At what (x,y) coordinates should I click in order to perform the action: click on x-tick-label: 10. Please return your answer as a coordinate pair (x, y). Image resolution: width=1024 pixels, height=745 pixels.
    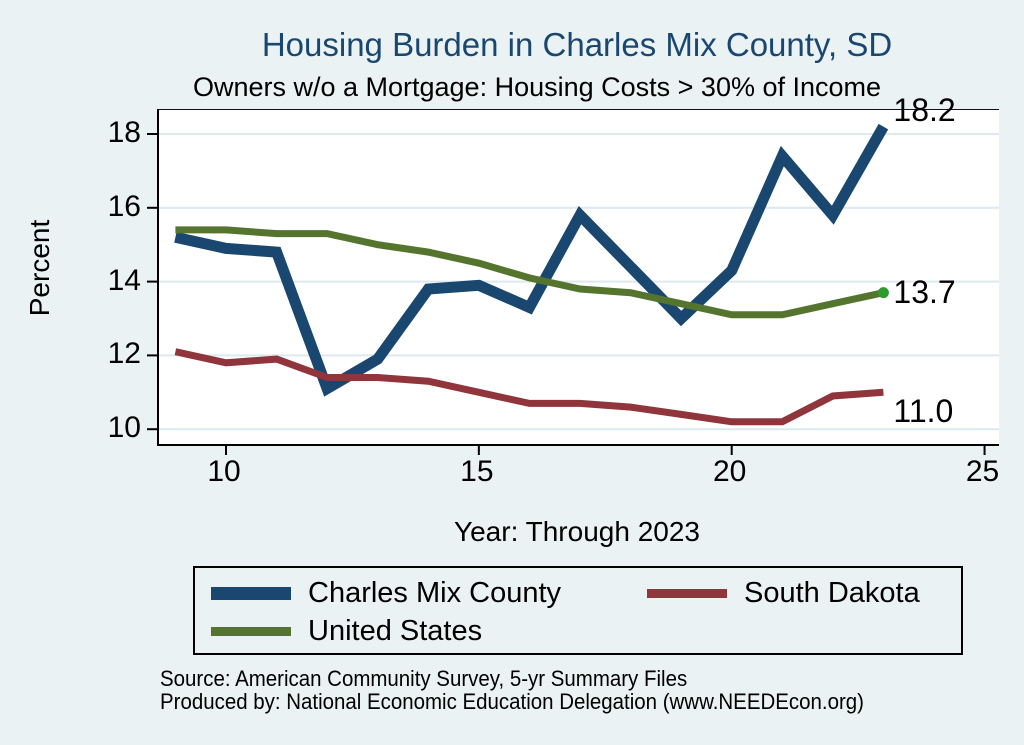
    Looking at the image, I should click on (224, 471).